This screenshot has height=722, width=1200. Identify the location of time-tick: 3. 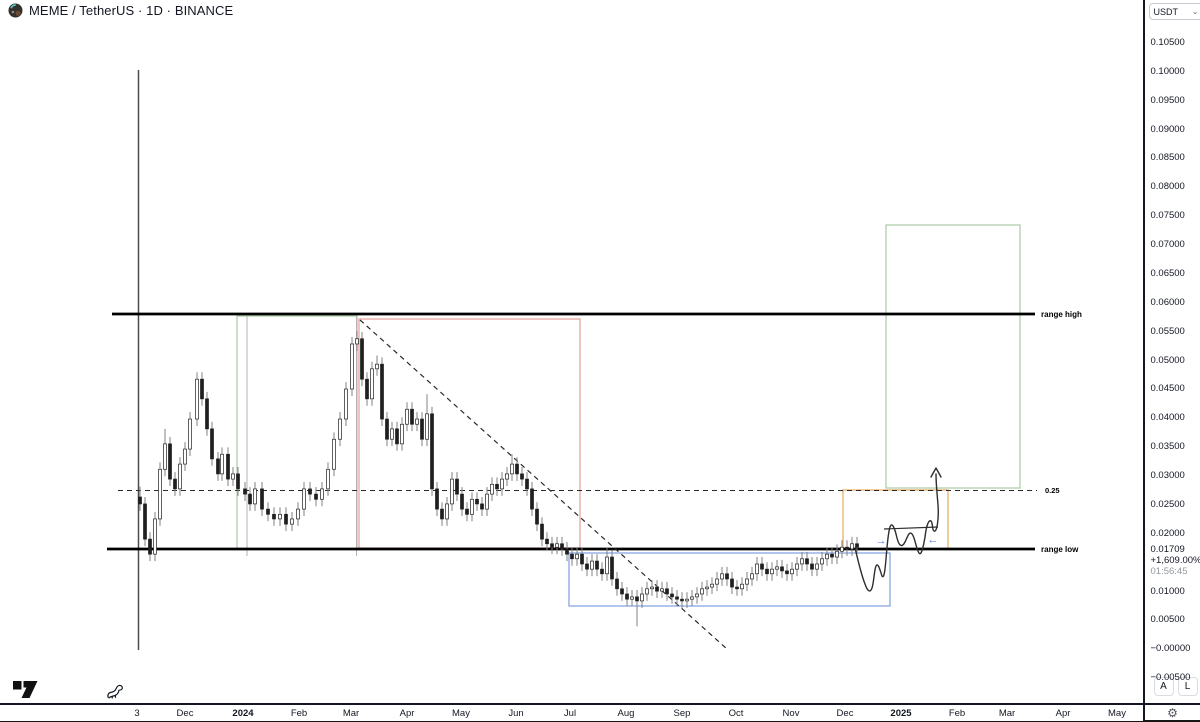
(137, 713).